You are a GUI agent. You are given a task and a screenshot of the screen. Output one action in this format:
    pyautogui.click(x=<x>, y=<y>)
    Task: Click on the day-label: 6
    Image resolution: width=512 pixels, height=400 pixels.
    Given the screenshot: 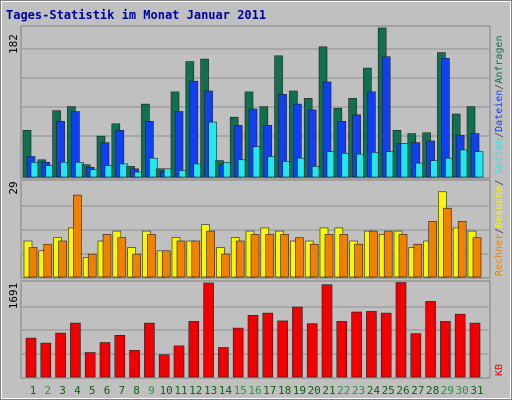 What is the action you would take?
    pyautogui.click(x=107, y=390)
    